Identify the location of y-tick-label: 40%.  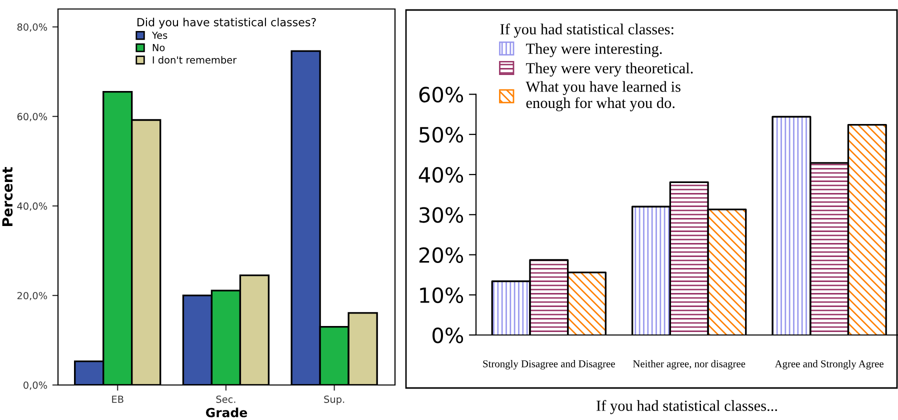
(441, 174).